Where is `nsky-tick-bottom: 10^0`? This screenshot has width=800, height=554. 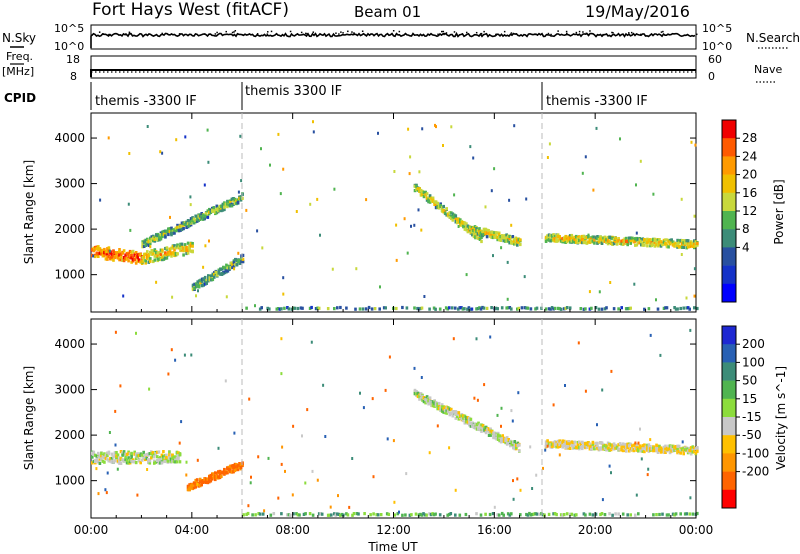 nsky-tick-bottom: 10^0 is located at coordinates (69, 46).